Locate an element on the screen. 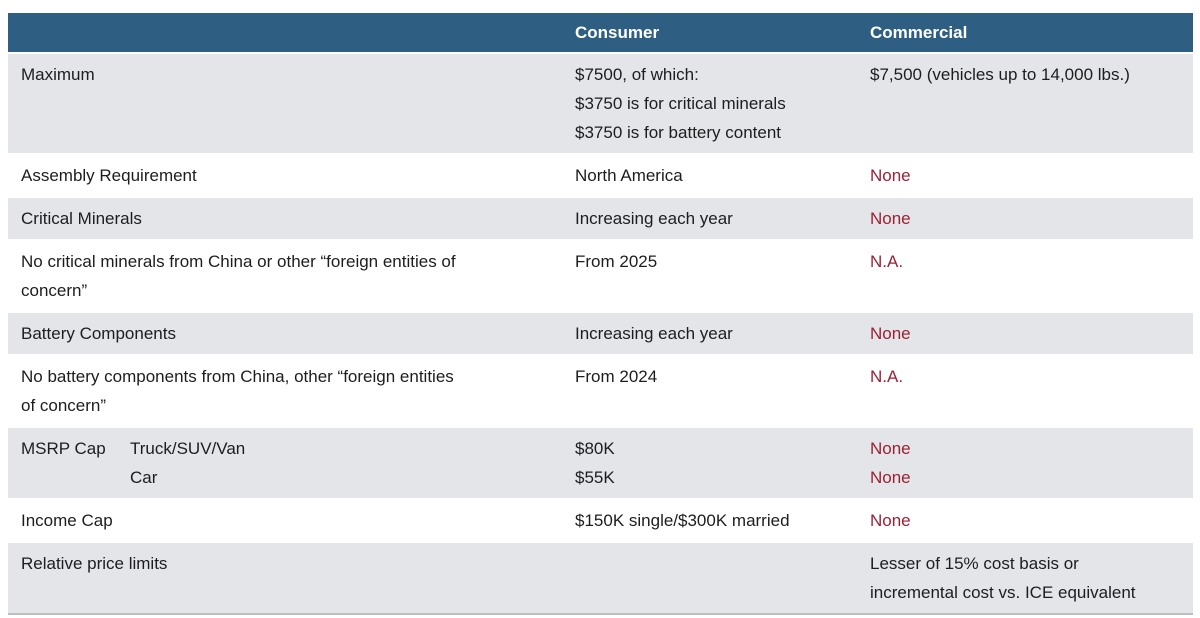 The width and height of the screenshot is (1200, 618). row-label: Assembly Requirement is located at coordinates (109, 175).